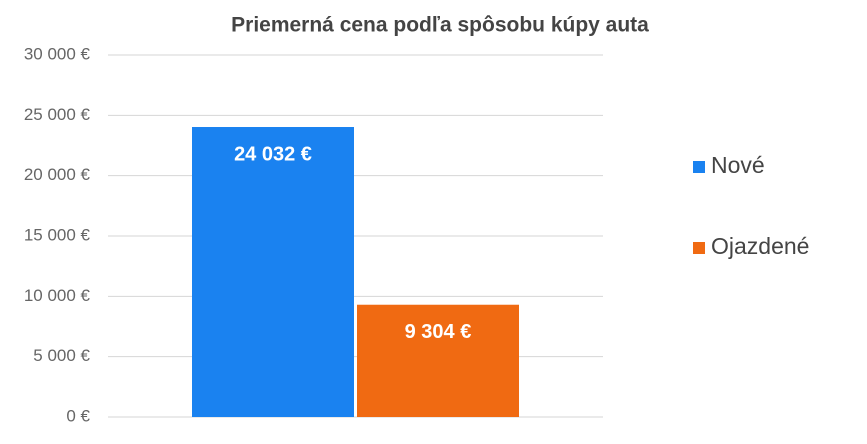  What do you see at coordinates (273, 154) in the screenshot?
I see `value-label: 24 032 €` at bounding box center [273, 154].